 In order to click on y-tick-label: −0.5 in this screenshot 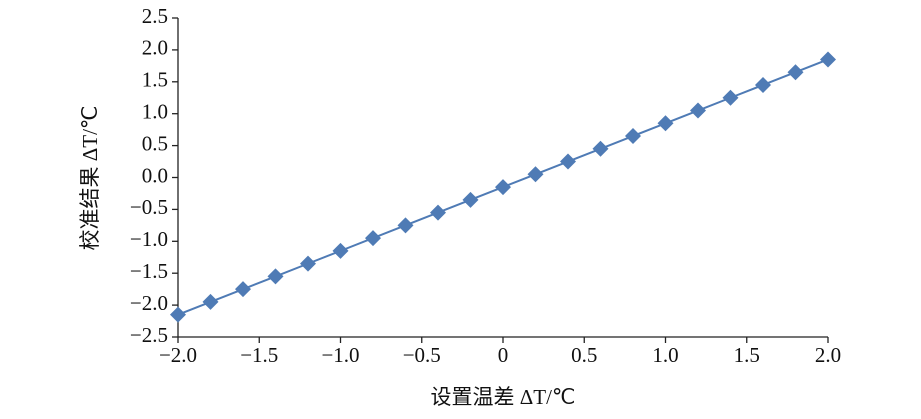, I will do `click(149, 207)`.